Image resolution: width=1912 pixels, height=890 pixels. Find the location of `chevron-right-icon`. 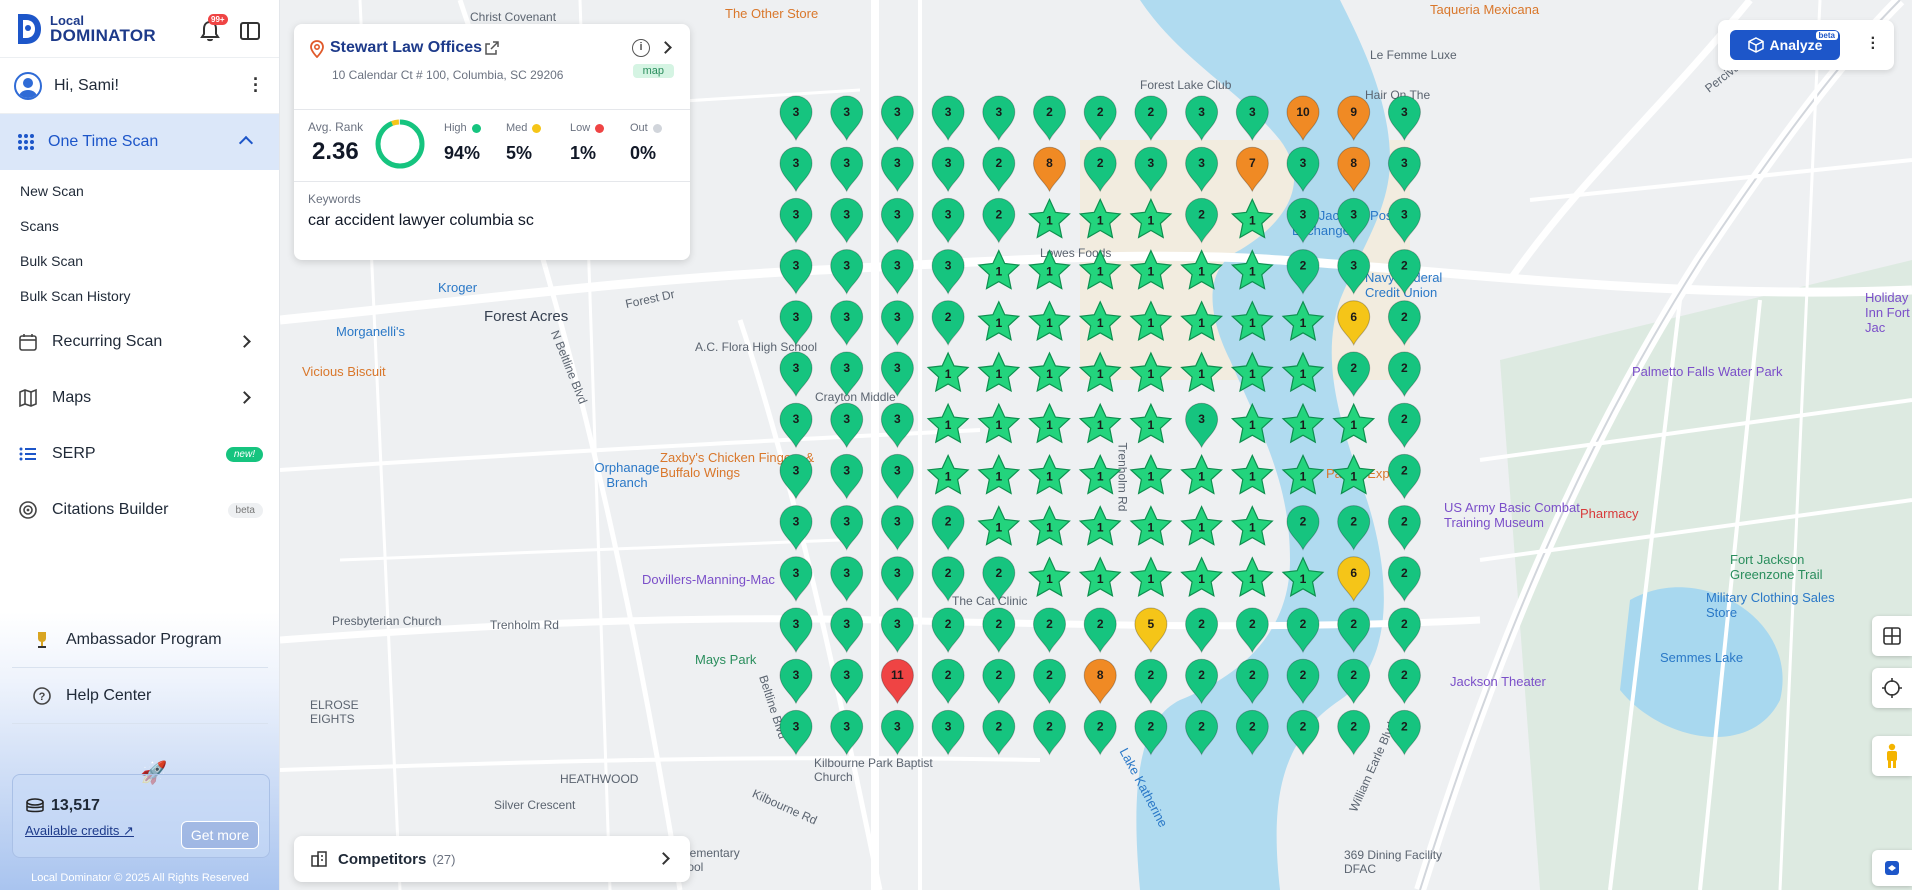

chevron-right-icon is located at coordinates (665, 47).